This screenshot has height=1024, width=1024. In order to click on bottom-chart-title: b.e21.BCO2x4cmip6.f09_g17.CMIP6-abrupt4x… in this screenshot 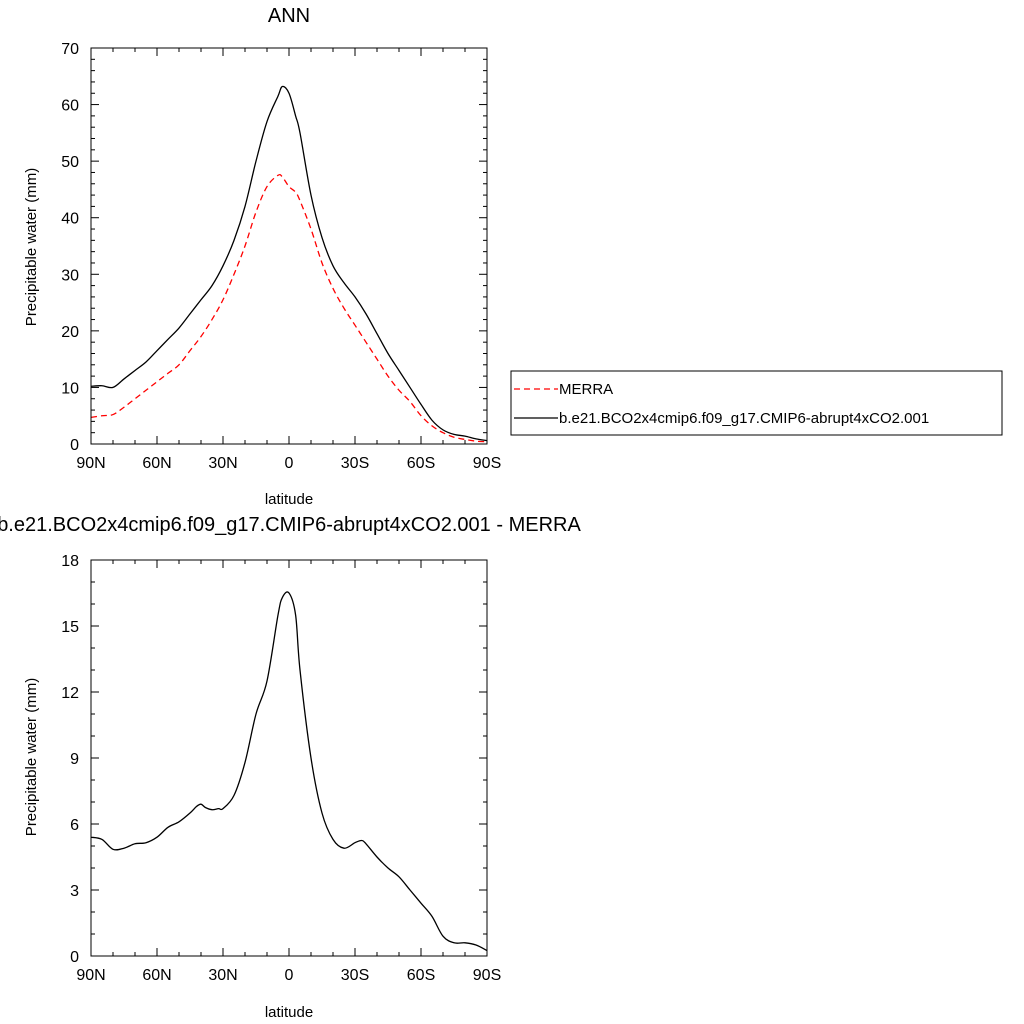, I will do `click(290, 525)`.